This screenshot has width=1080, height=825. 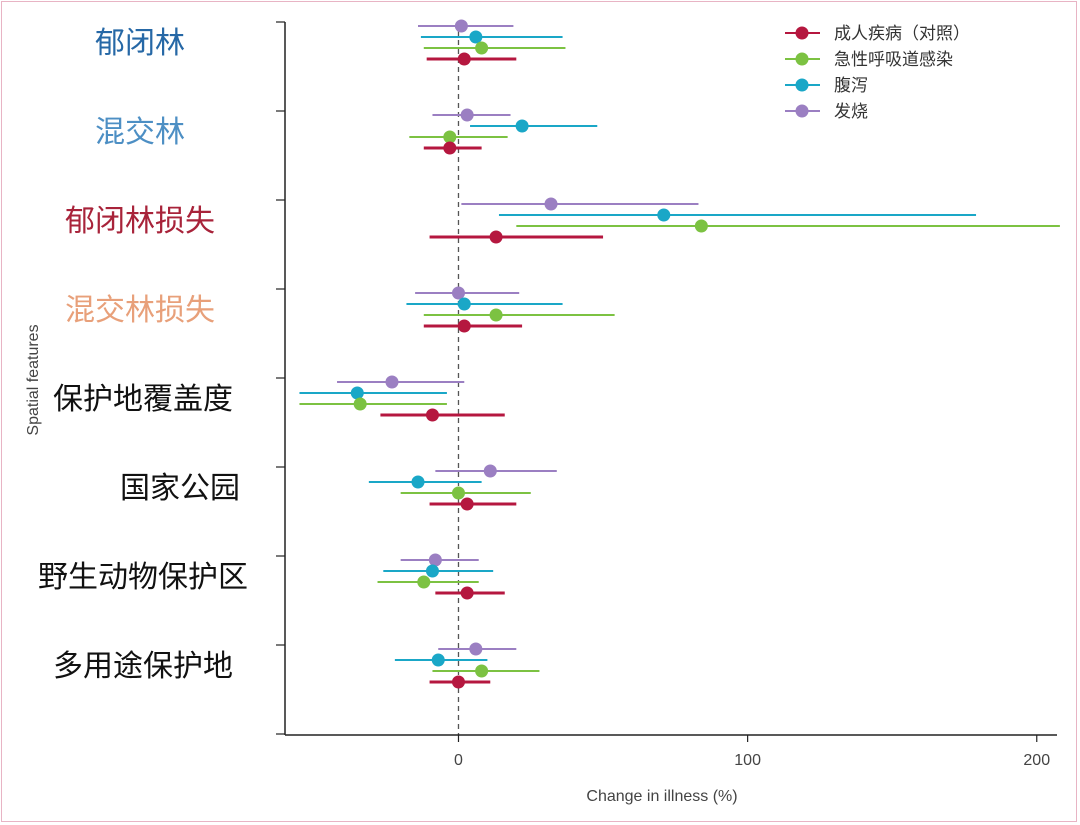 I want to click on x-tick-label: 0, so click(x=458, y=760).